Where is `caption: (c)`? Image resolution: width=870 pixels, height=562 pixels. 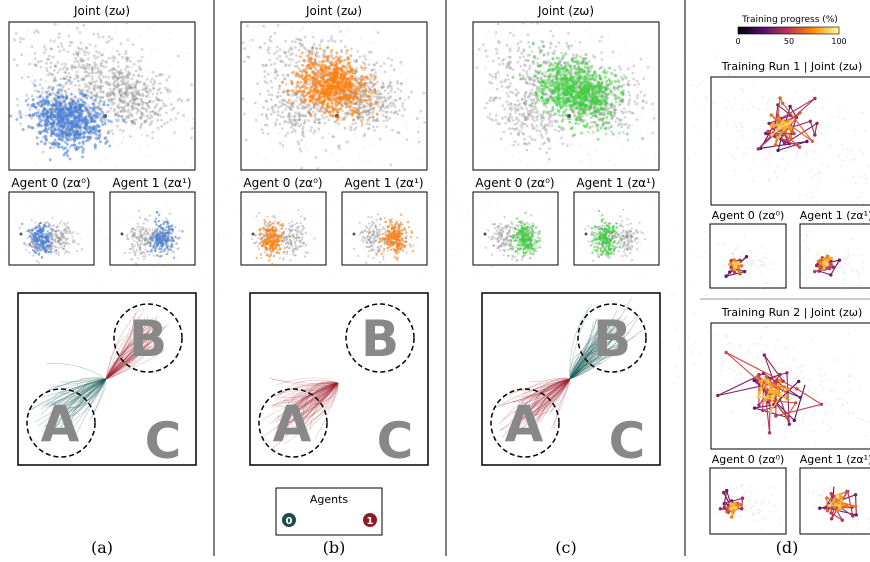 caption: (c) is located at coordinates (565, 547).